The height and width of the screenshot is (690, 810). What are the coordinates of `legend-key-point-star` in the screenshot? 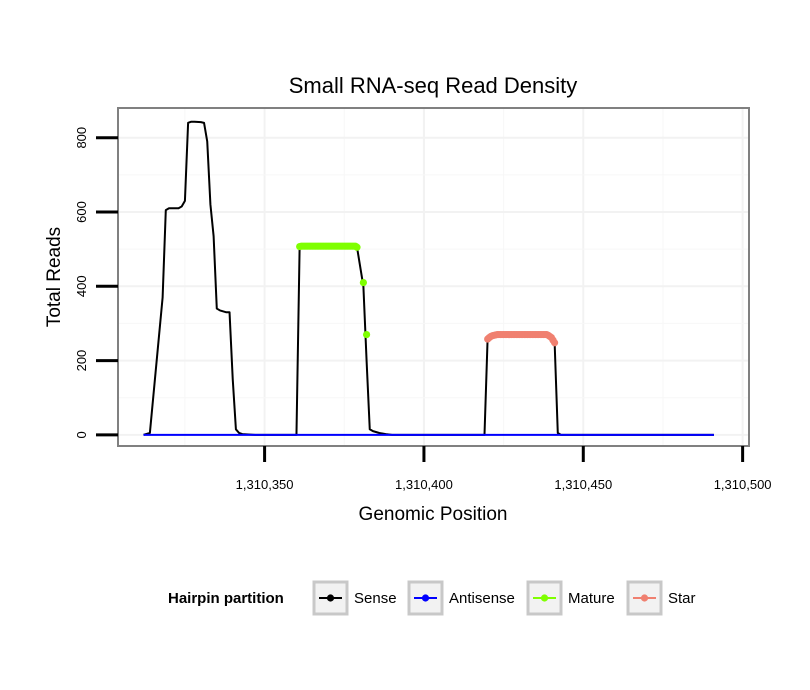 It's located at (644, 598).